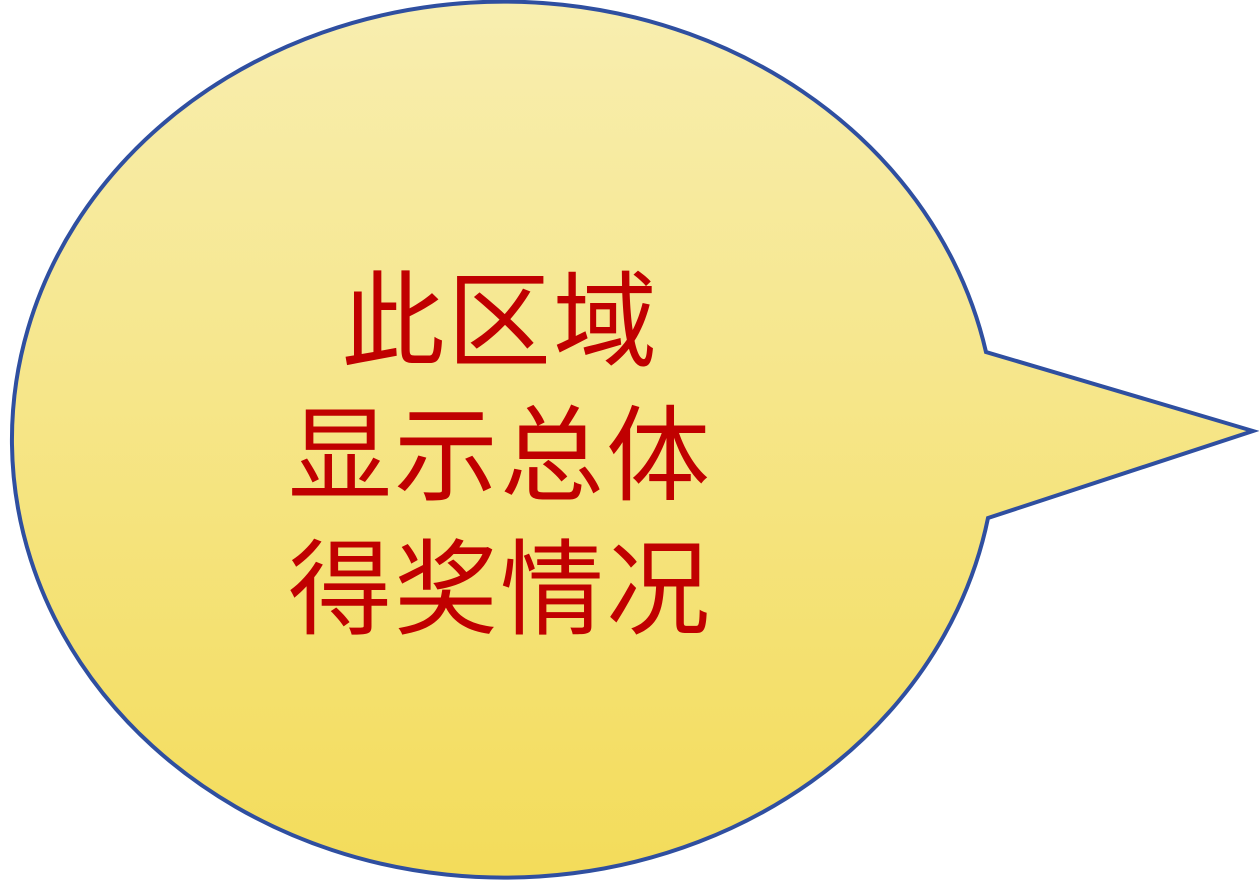 This screenshot has width=1259, height=886. I want to click on callout-line-3: 得奖情况, so click(499, 590).